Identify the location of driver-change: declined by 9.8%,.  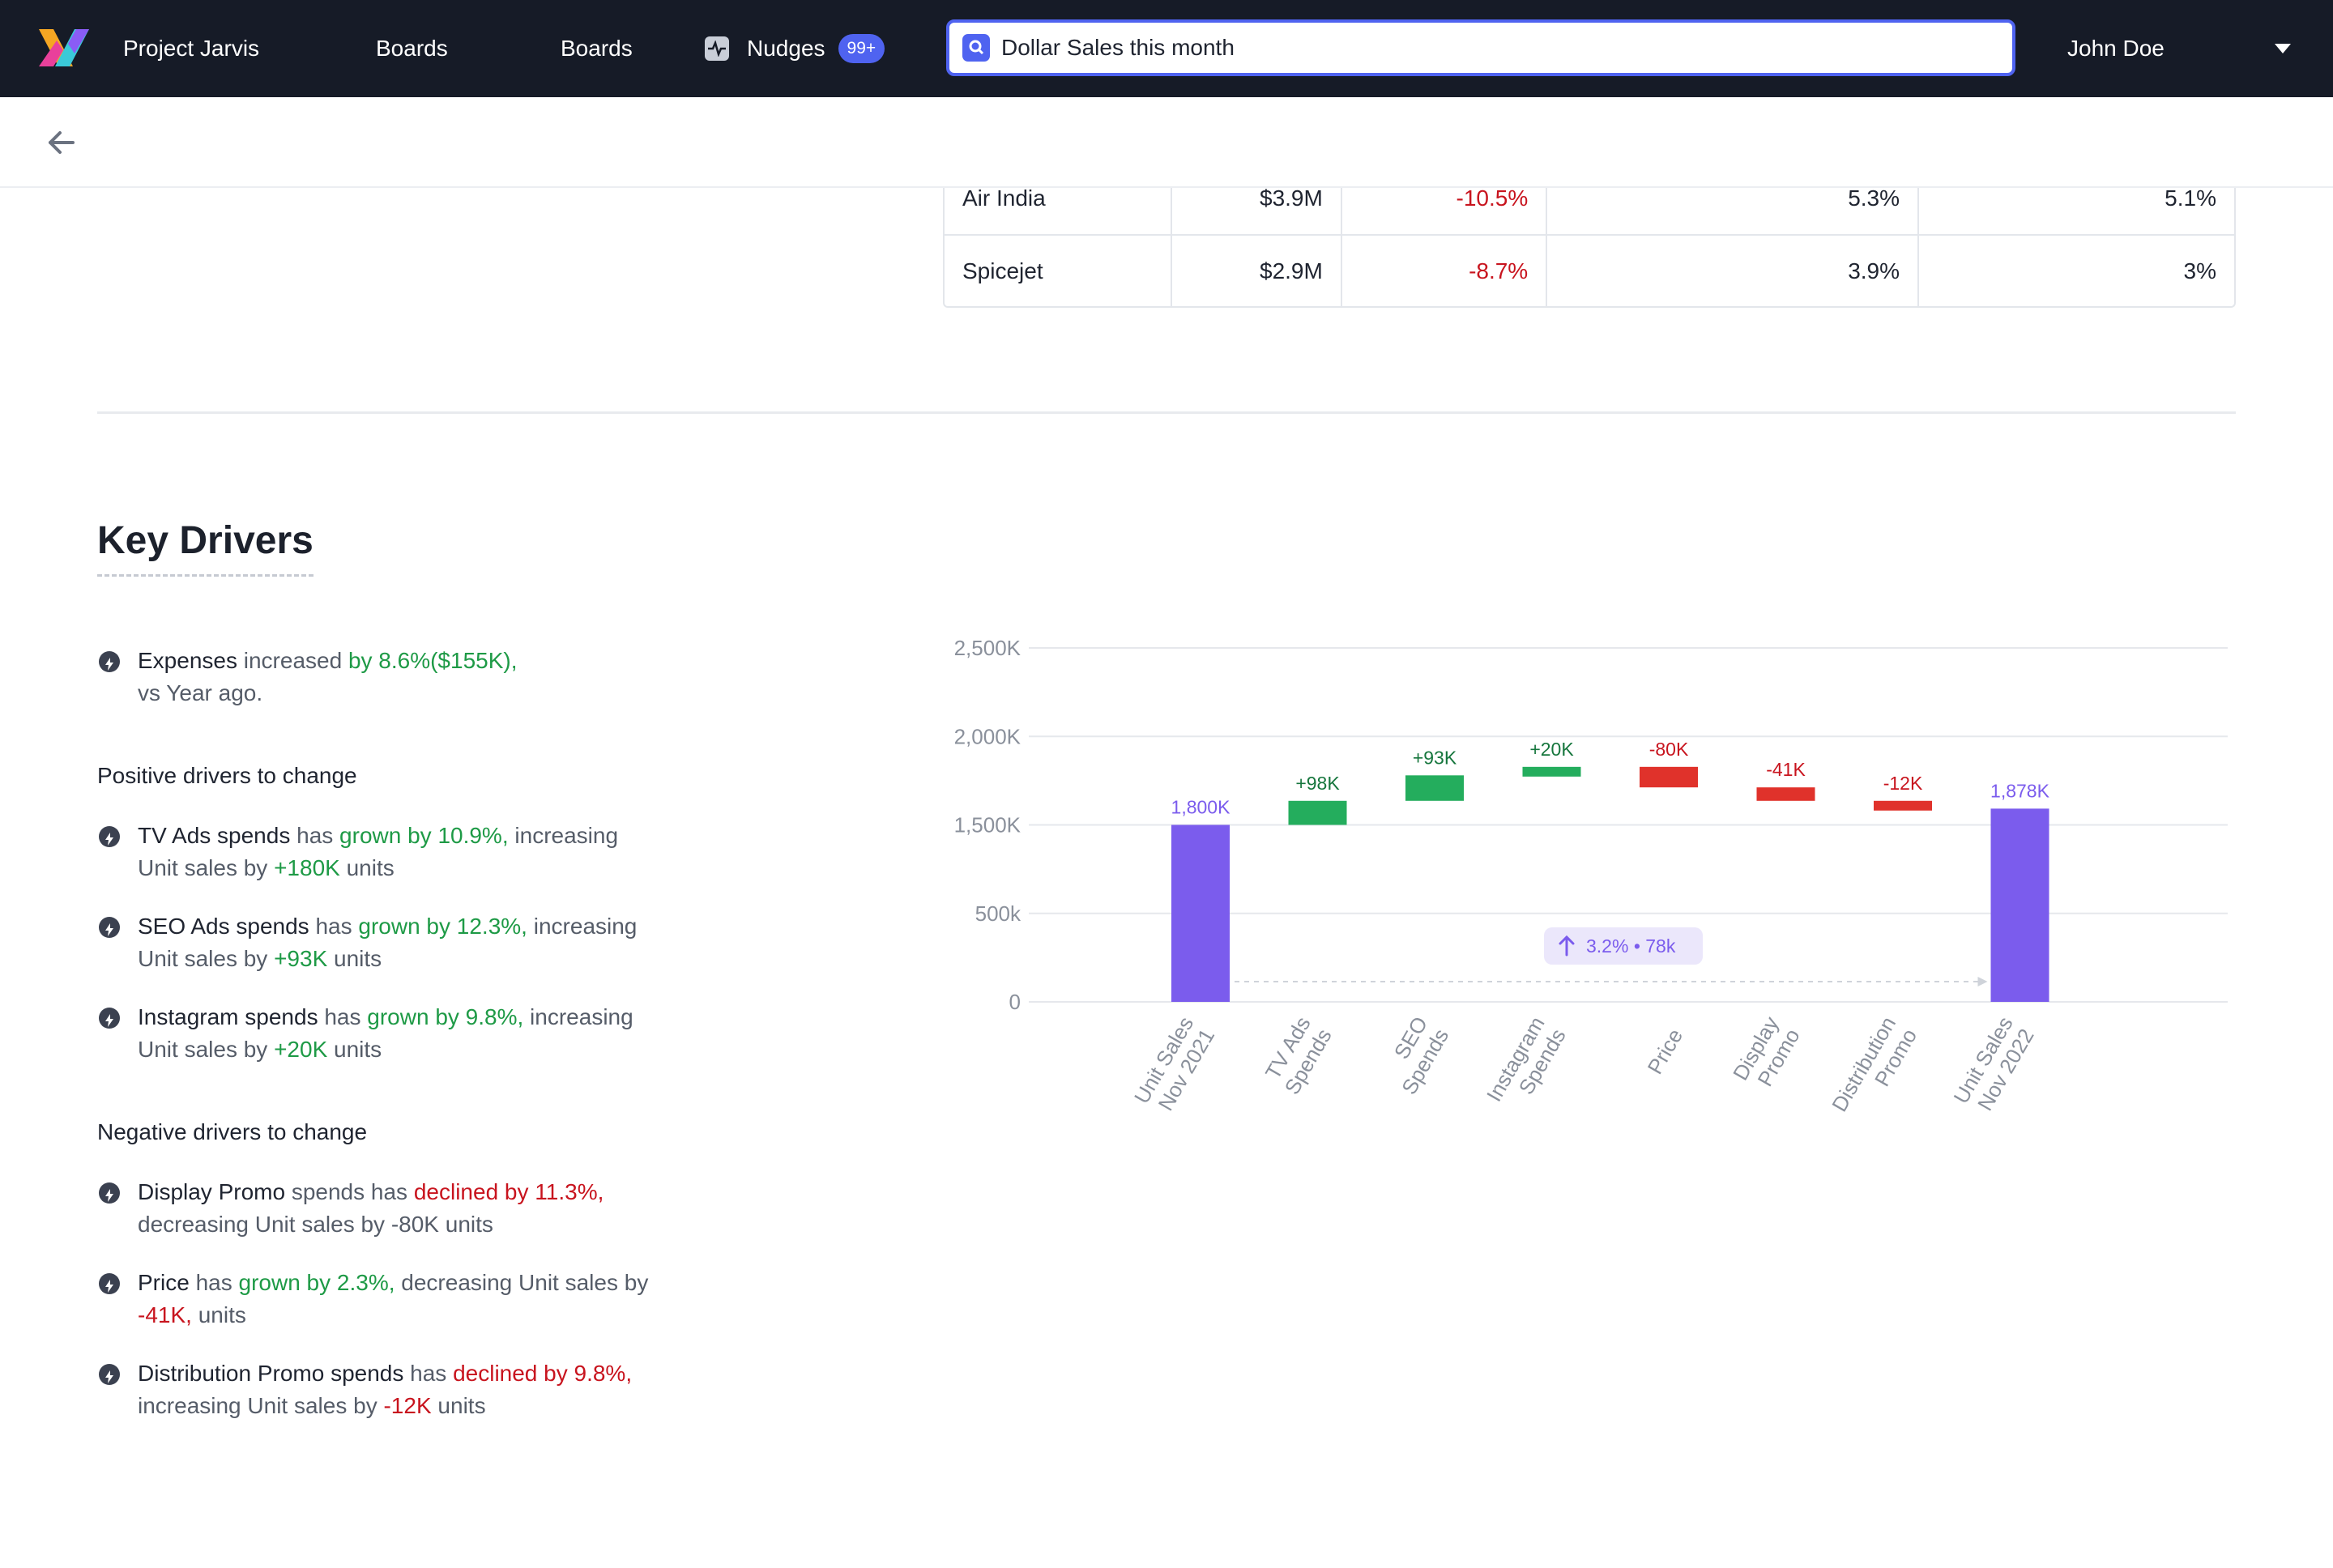
(543, 1373).